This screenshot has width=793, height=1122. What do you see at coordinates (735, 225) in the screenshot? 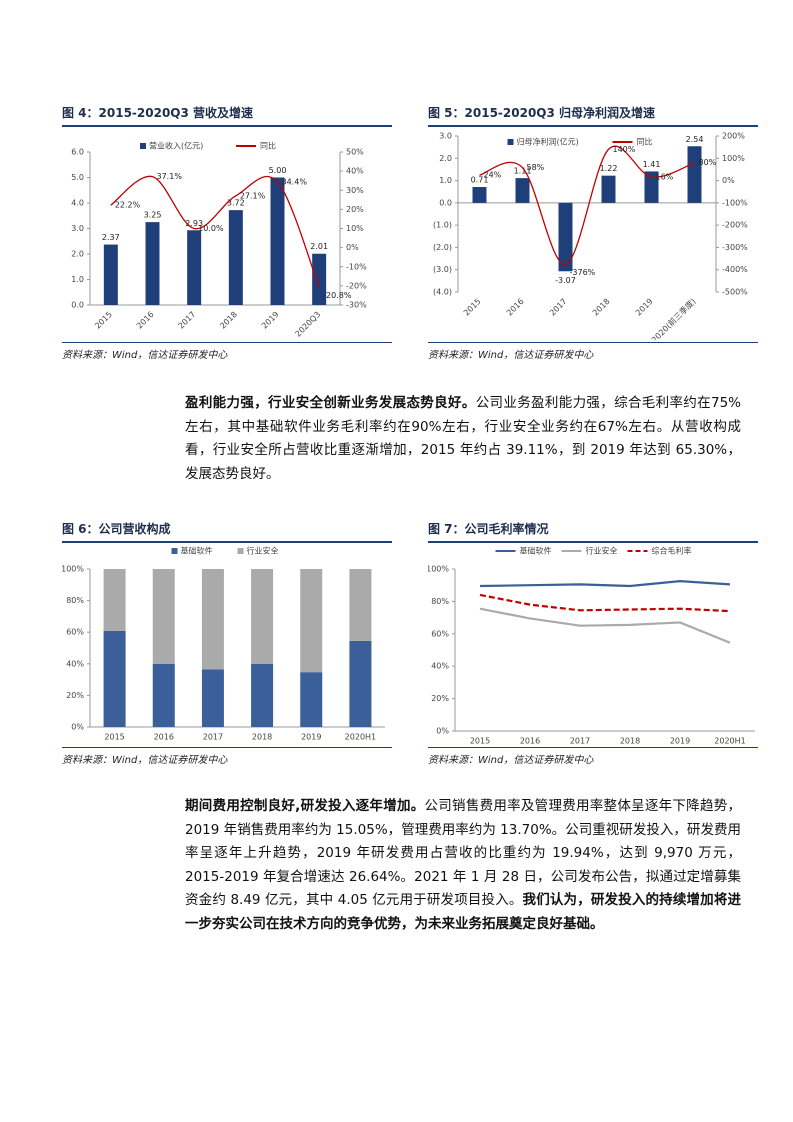
I see `y2-tick-label: -200%` at bounding box center [735, 225].